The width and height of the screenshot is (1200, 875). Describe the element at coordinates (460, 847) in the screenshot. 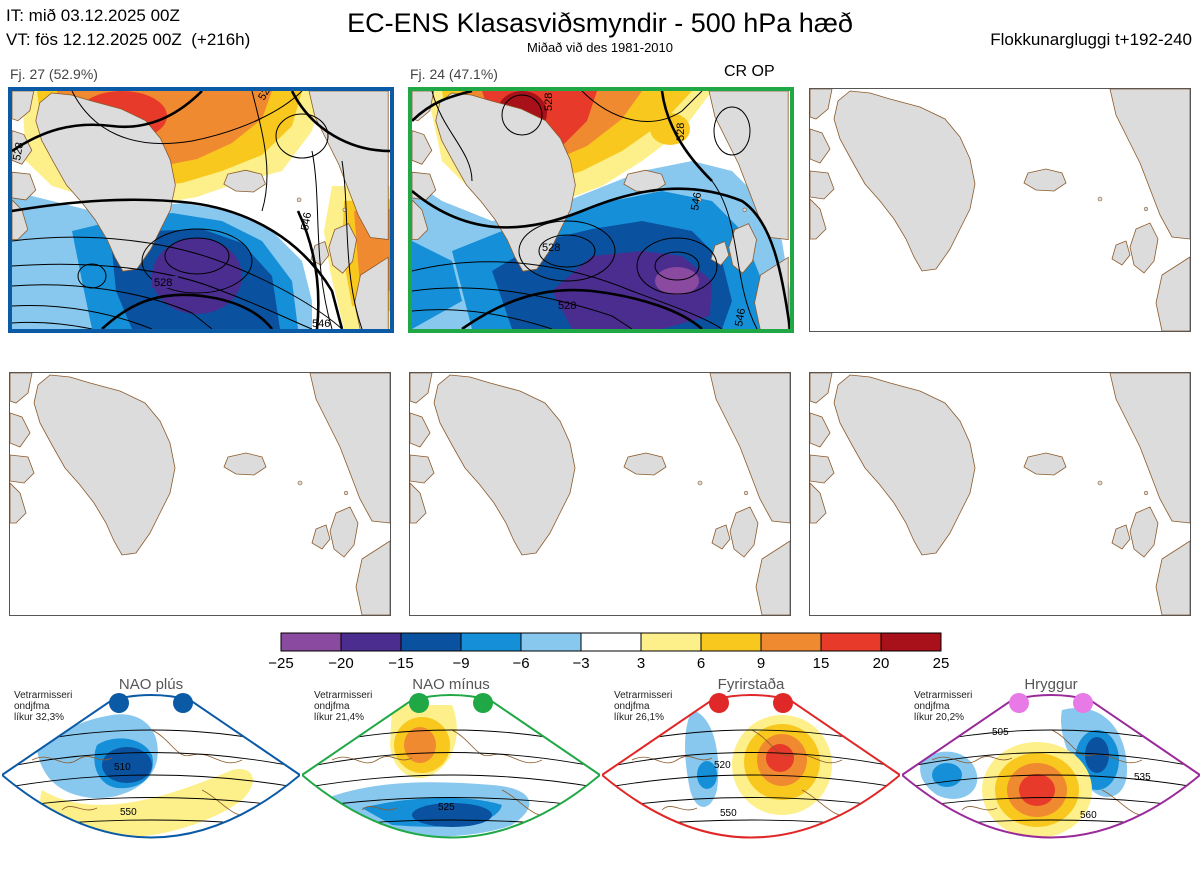

I see `regime-contour-label: 545` at that location.